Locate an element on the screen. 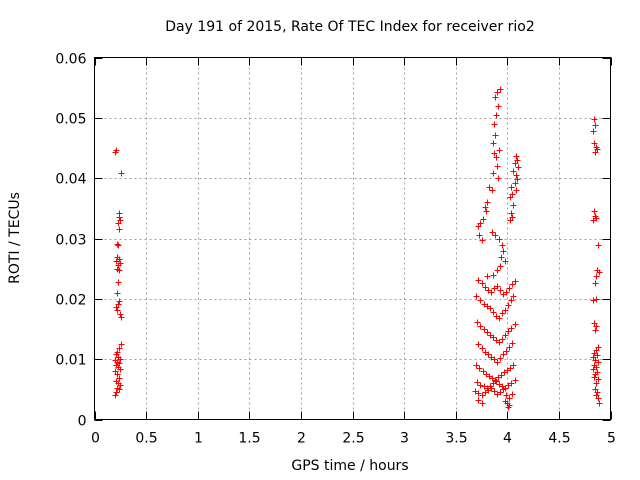 The height and width of the screenshot is (480, 640). y-tick-label: 0.04 is located at coordinates (70, 180).